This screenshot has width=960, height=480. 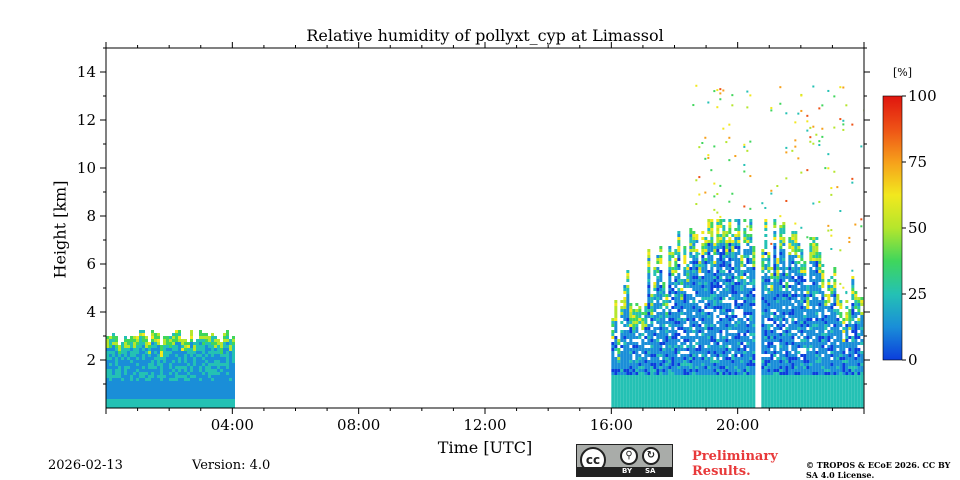 I want to click on cc-license-badge: cc ⚲ ↻ BY SA, so click(x=624, y=460).